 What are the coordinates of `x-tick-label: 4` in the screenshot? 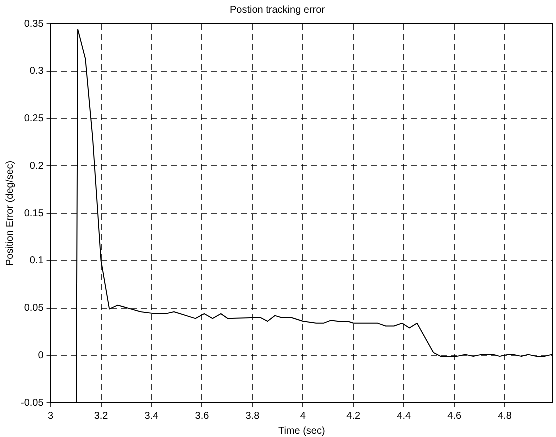 It's located at (303, 416).